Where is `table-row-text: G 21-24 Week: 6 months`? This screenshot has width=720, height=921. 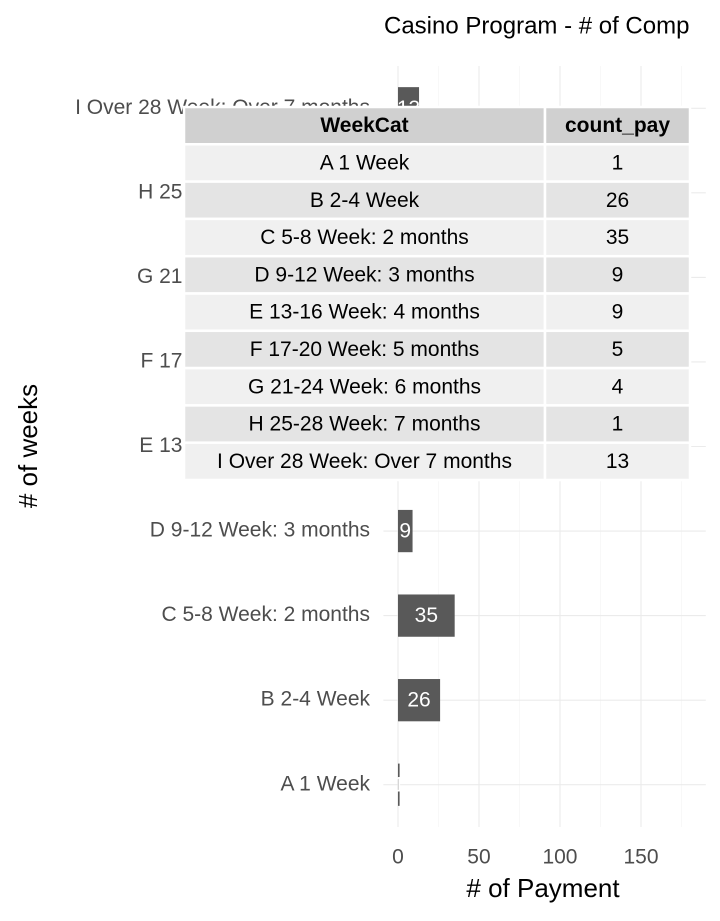 table-row-text: G 21-24 Week: 6 months is located at coordinates (364, 386).